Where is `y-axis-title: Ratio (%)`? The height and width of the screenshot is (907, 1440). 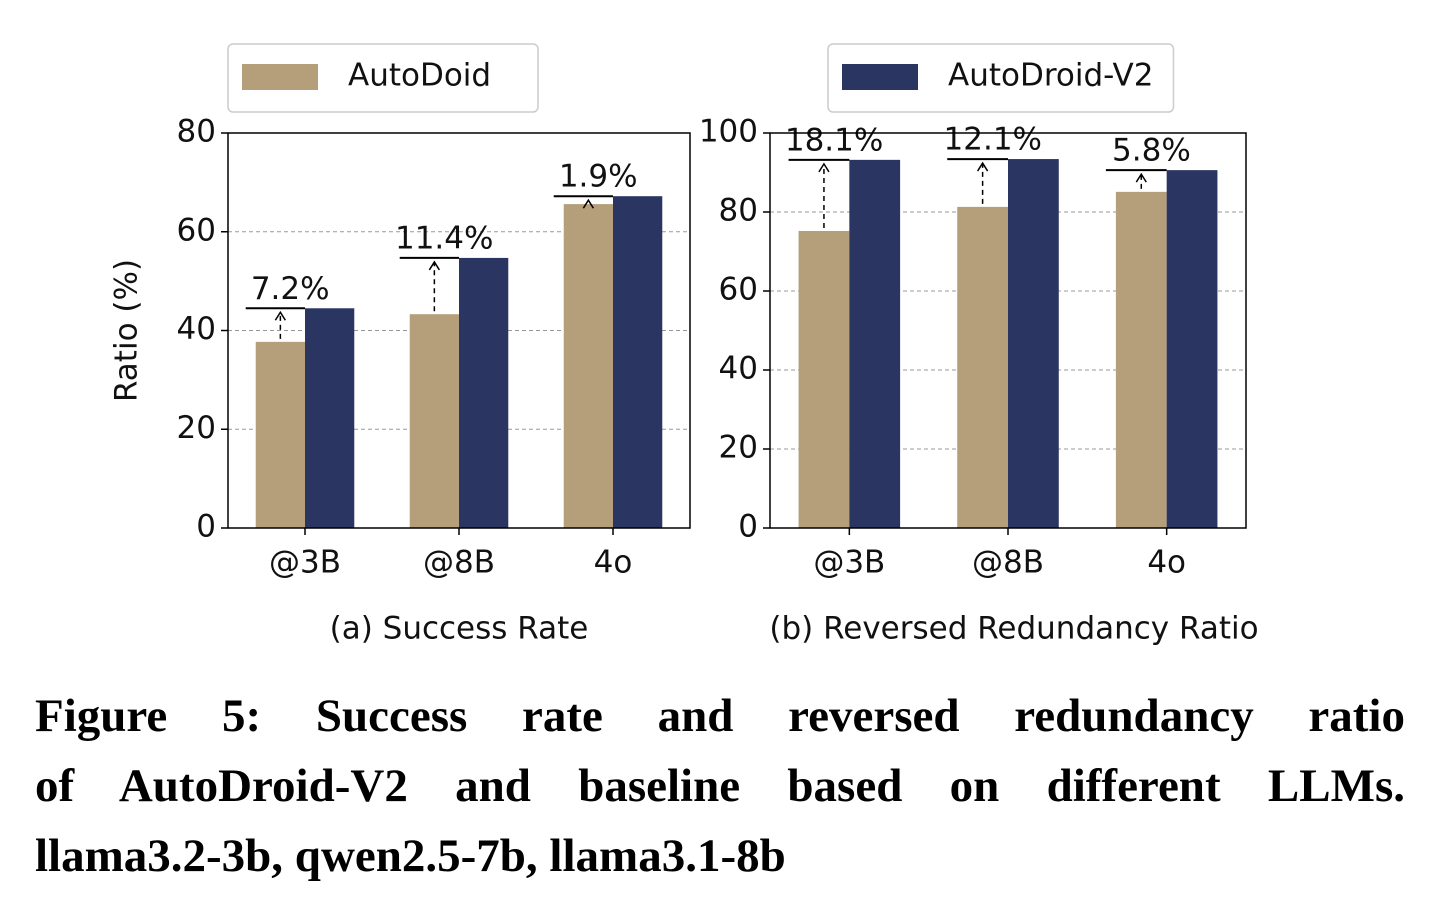 y-axis-title: Ratio (%) is located at coordinates (127, 330).